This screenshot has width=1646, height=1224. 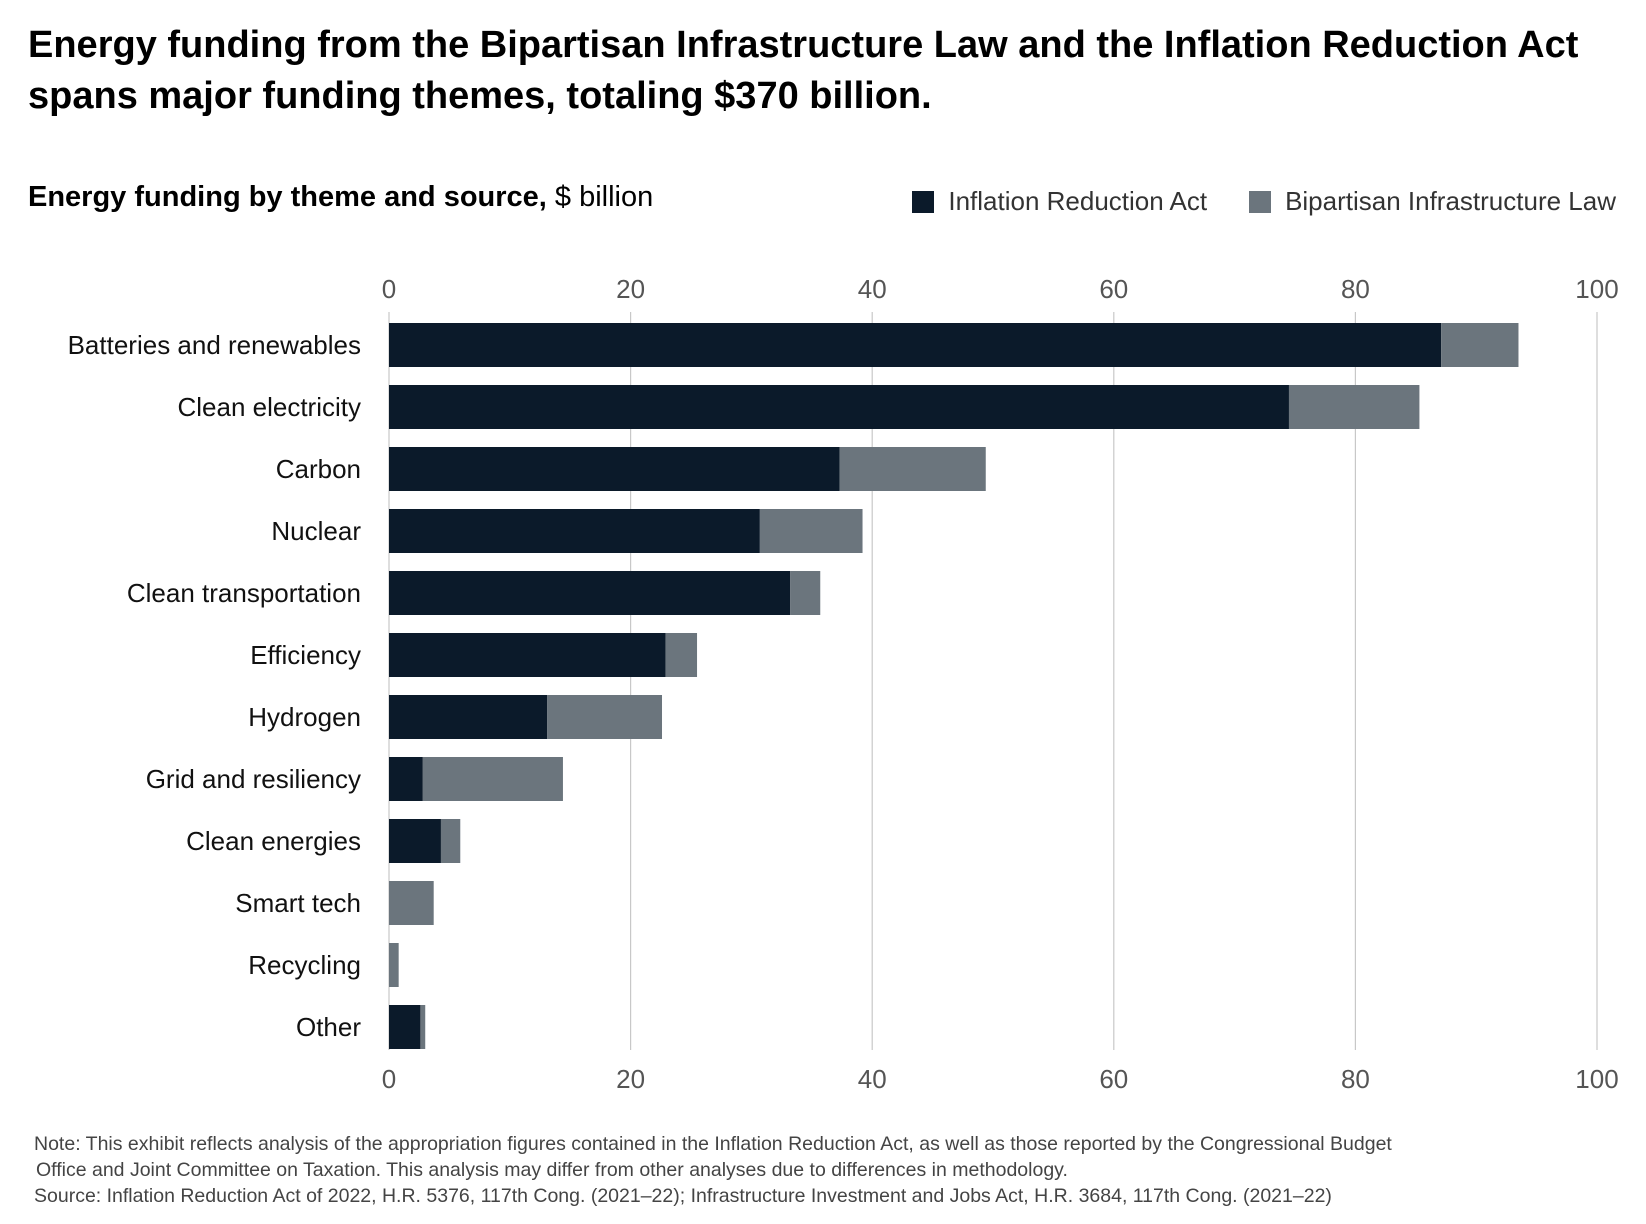 I want to click on legend-label-ira: Inflation Reduction Act, so click(x=1078, y=201).